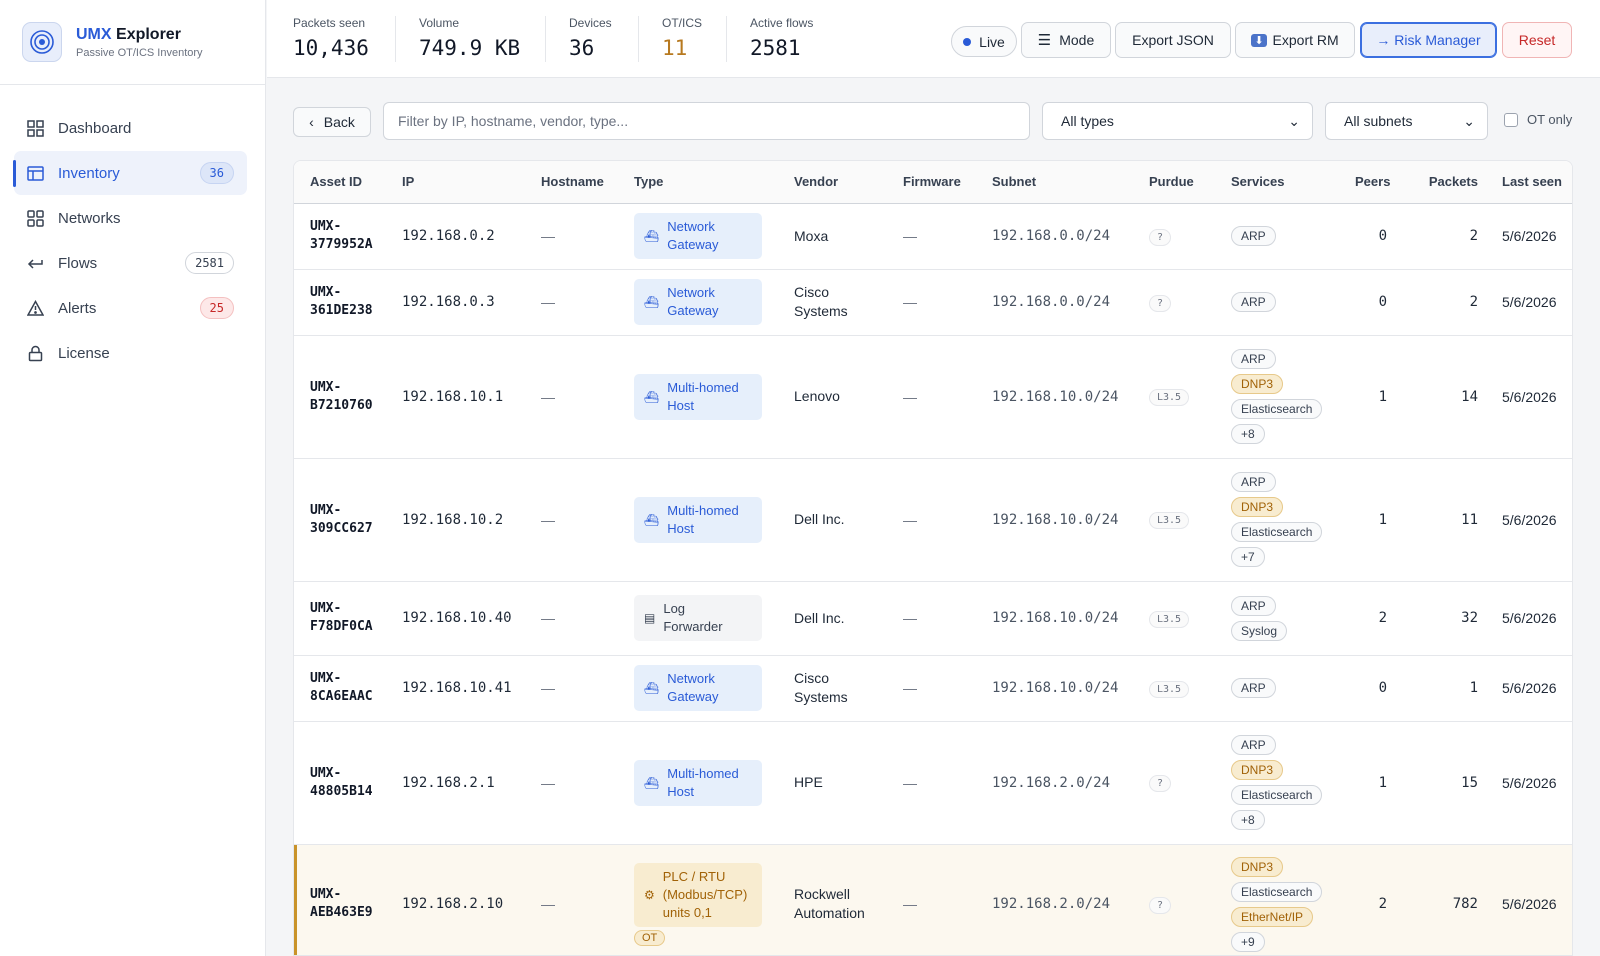 The width and height of the screenshot is (1600, 956). I want to click on subnet-select: All subnets ⌄, so click(1406, 121).